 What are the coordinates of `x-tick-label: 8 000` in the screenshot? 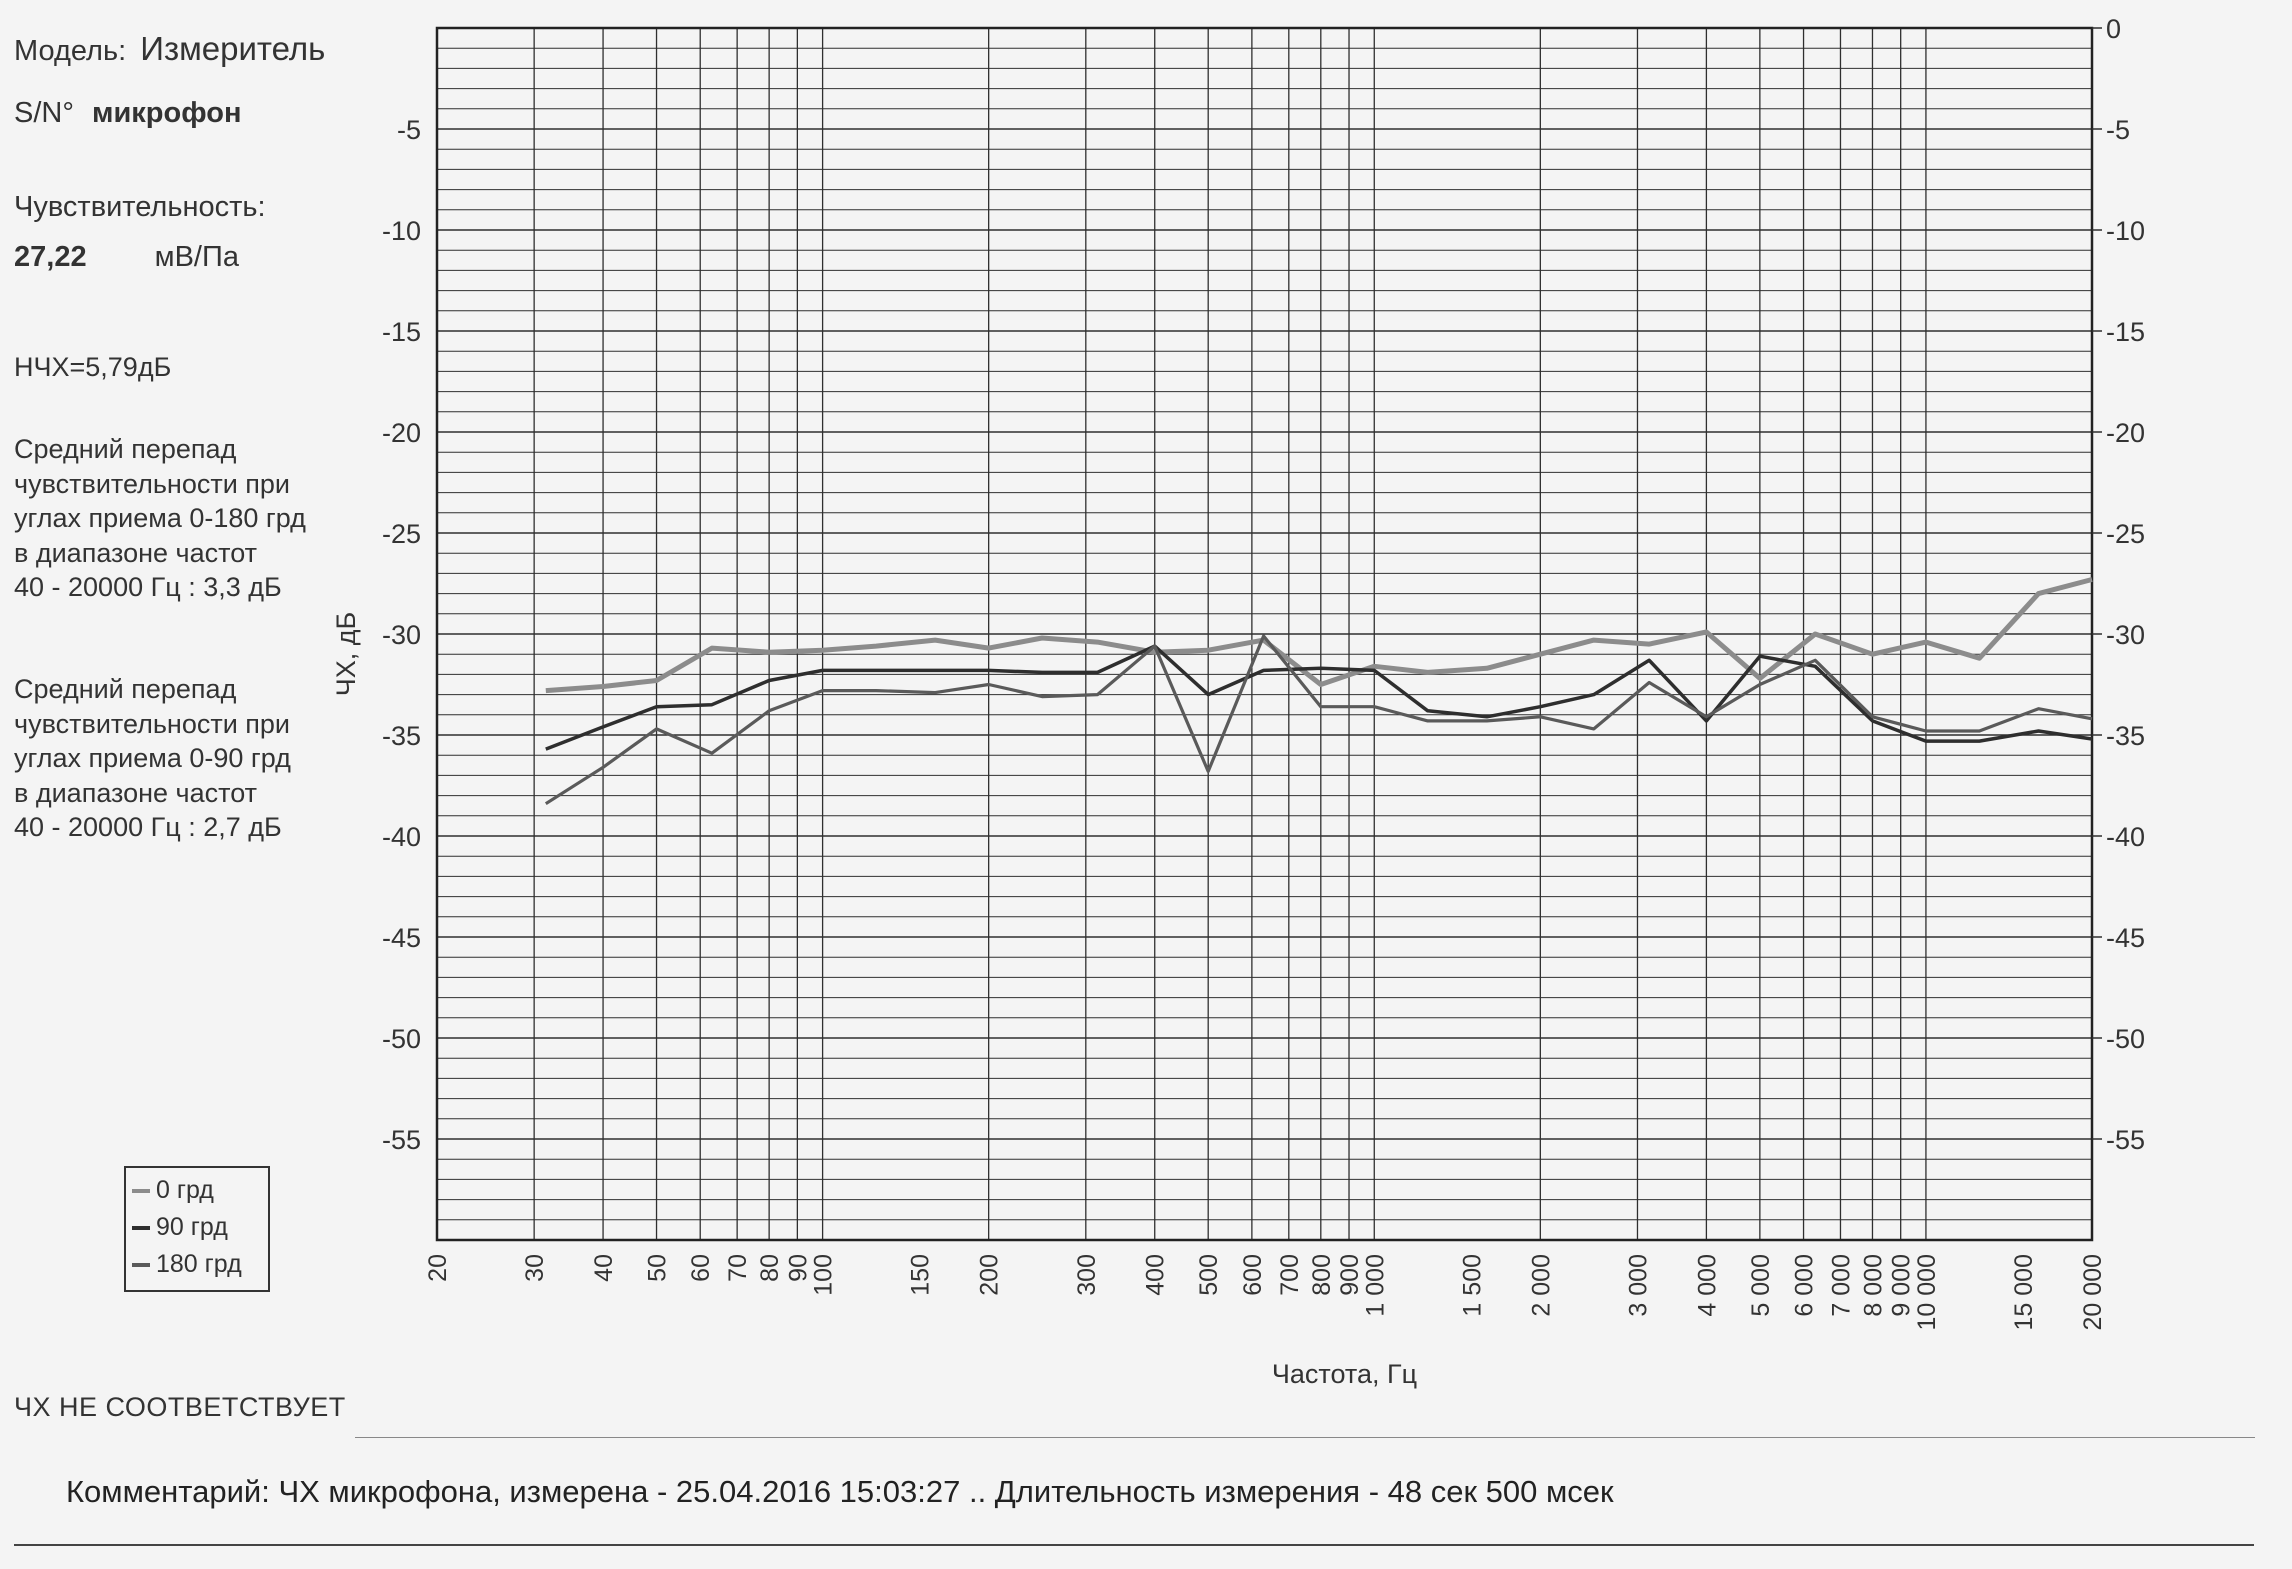 It's located at (1873, 1285).